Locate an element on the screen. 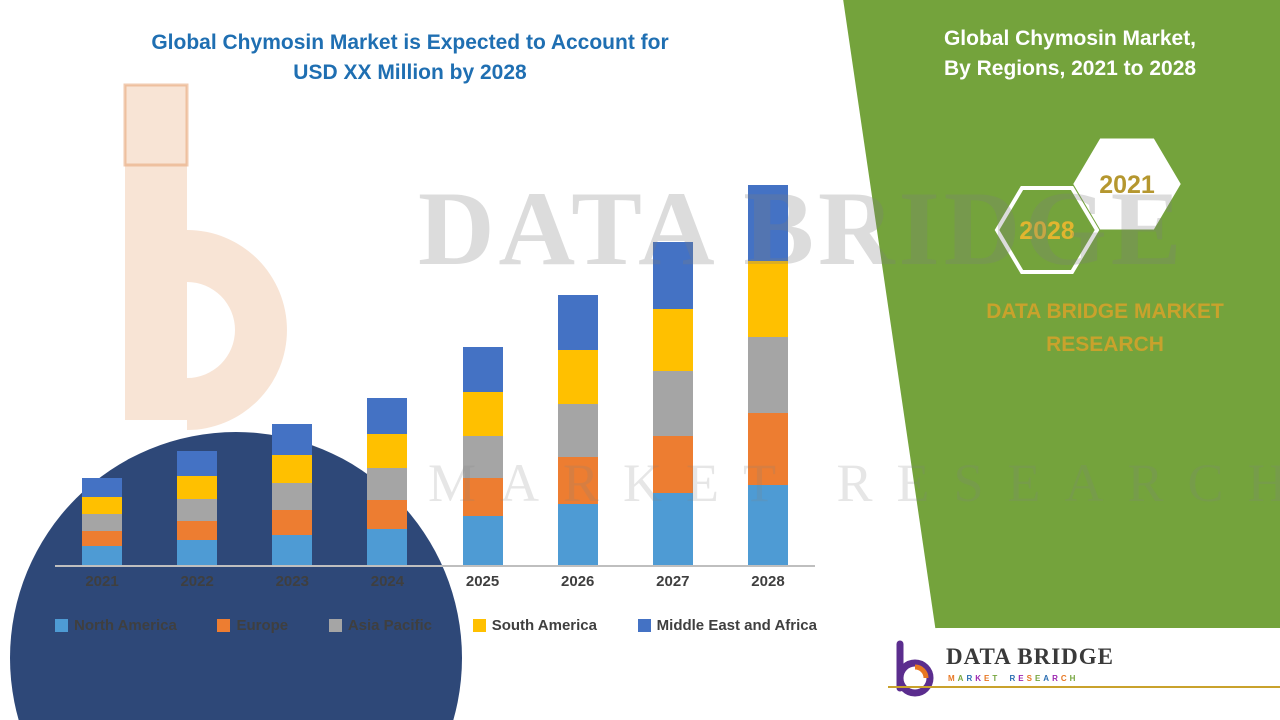 The width and height of the screenshot is (1280, 720). legend-item-south-america: South America is located at coordinates (534, 625).